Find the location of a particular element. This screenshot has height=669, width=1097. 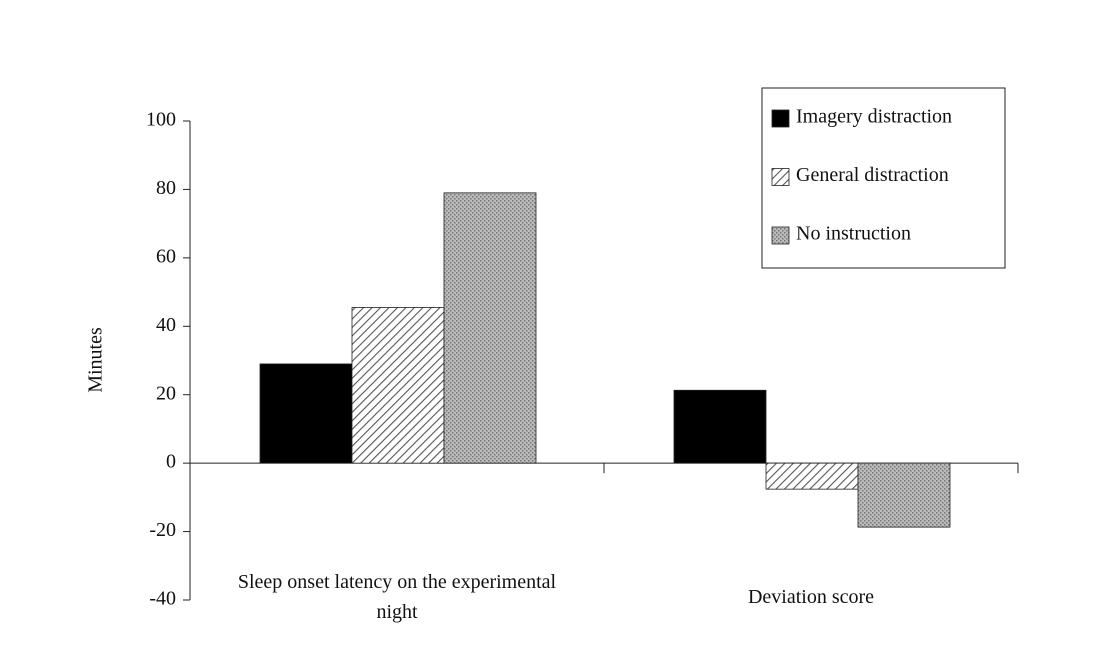

y-tick-label: 40 is located at coordinates (166, 325).